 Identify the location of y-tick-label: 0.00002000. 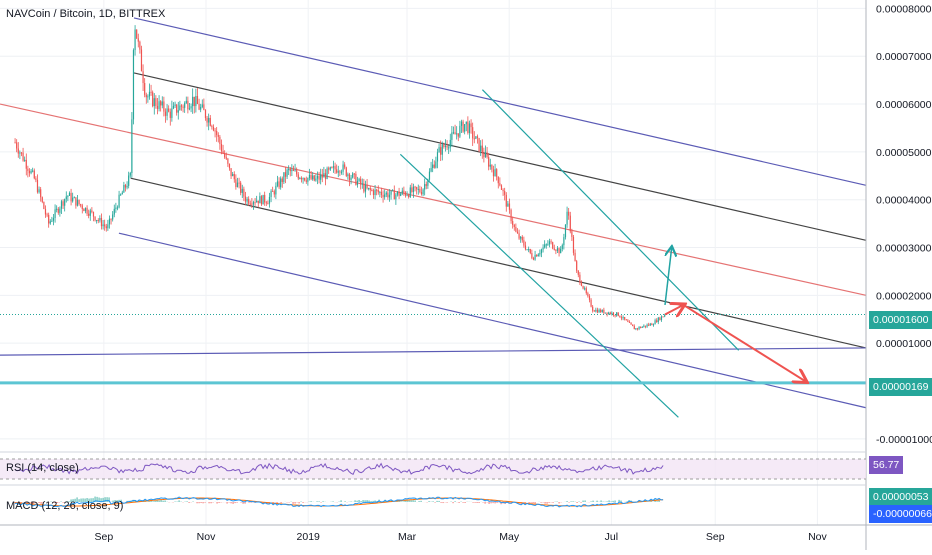
(904, 296).